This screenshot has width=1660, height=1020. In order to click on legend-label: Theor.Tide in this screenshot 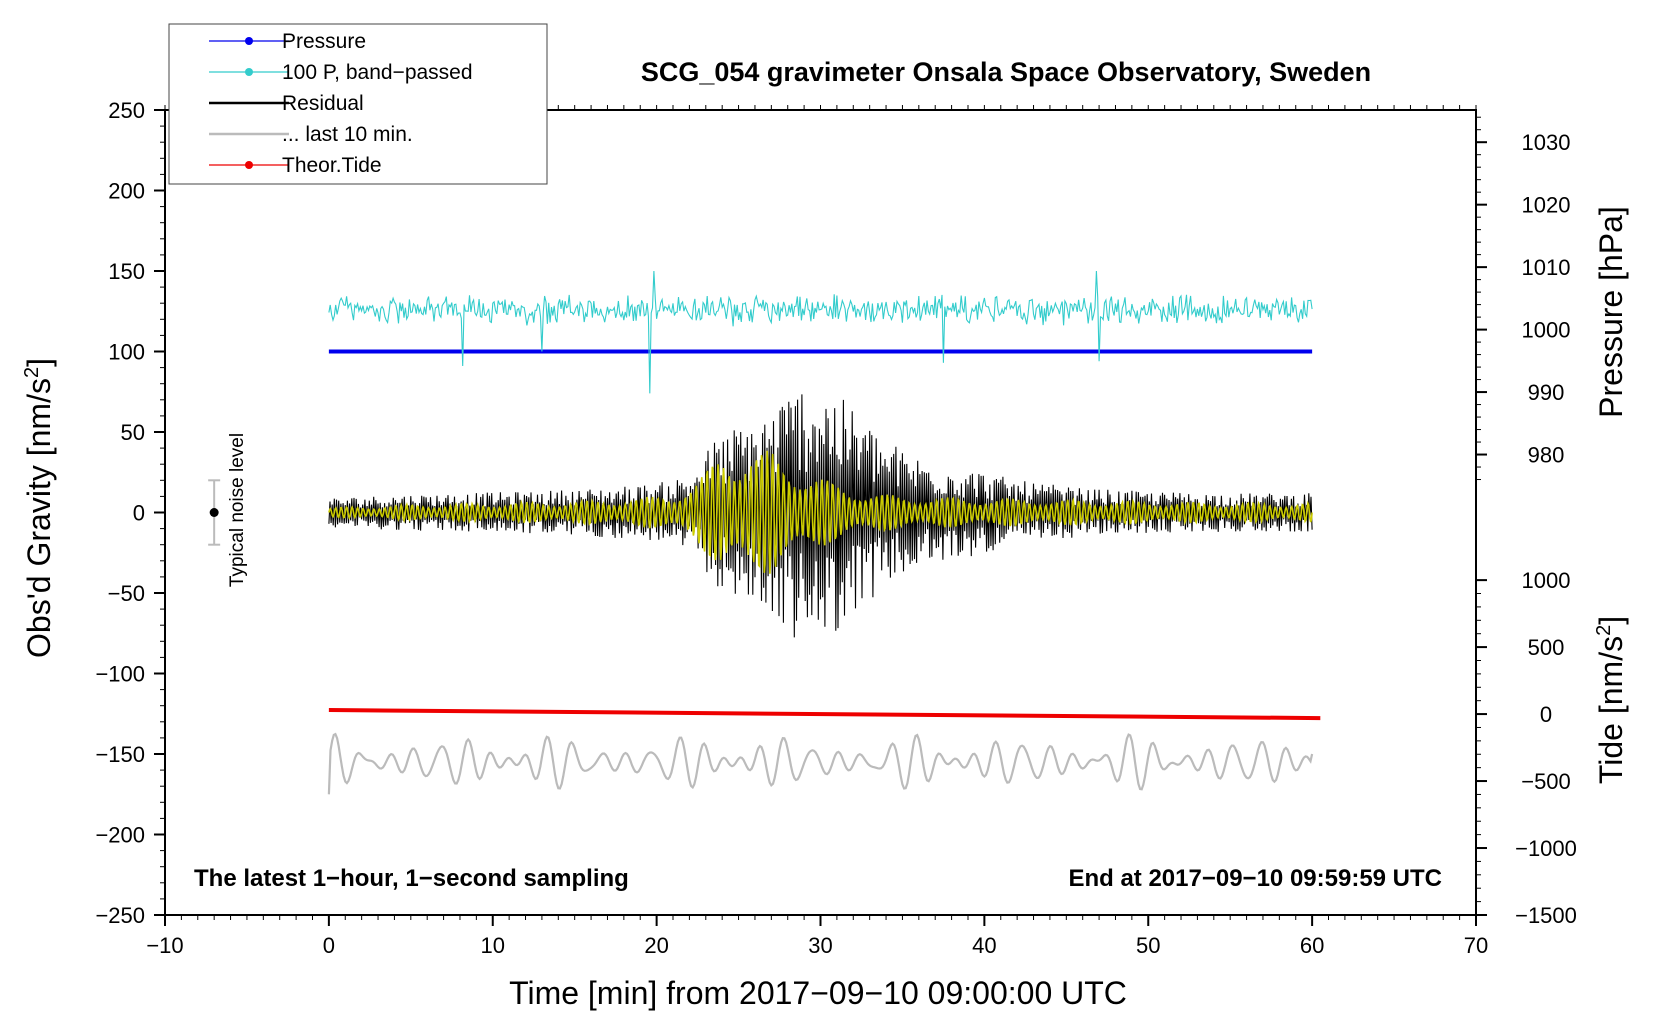, I will do `click(332, 165)`.